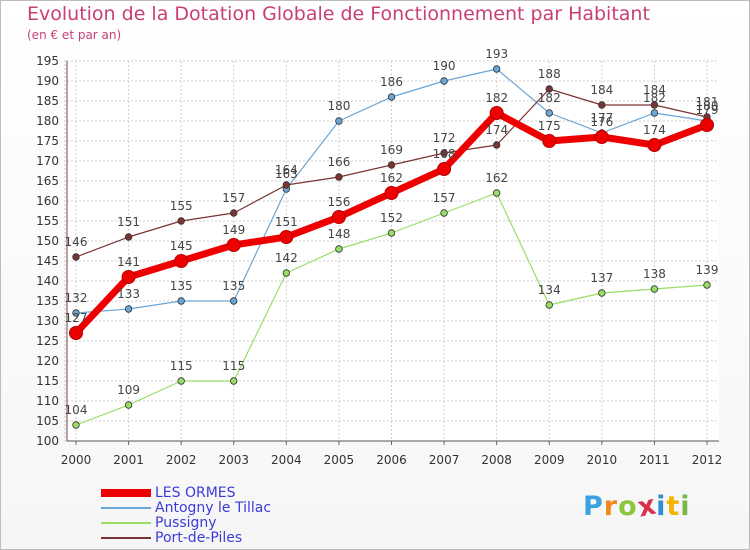  What do you see at coordinates (47, 61) in the screenshot?
I see `y-tick-label: 195` at bounding box center [47, 61].